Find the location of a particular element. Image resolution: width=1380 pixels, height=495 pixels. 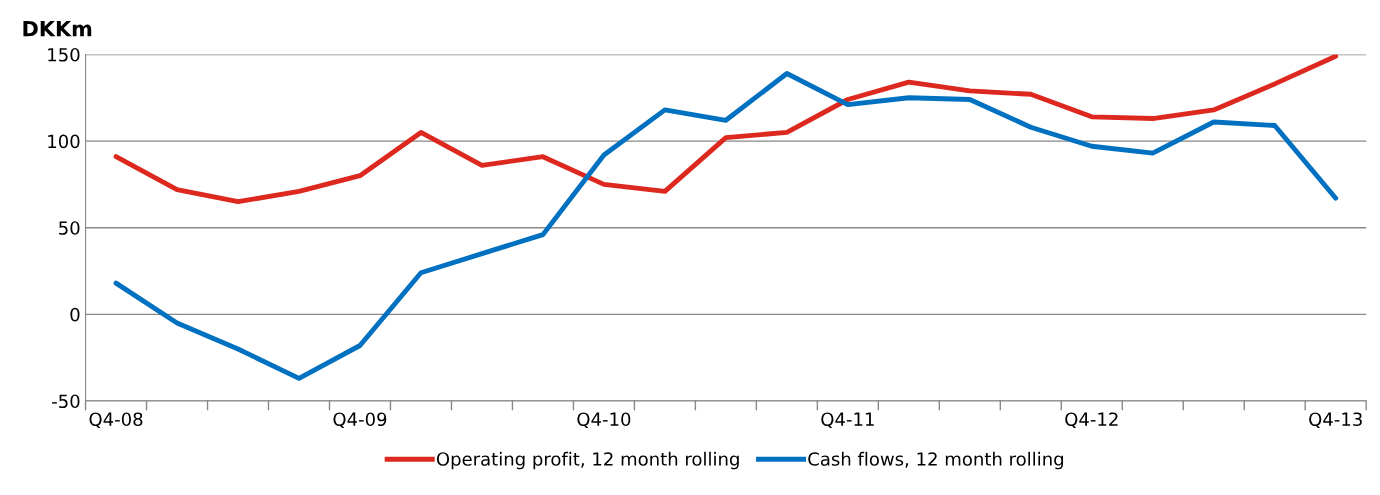

x-tick-label: Q4-09 is located at coordinates (360, 420).